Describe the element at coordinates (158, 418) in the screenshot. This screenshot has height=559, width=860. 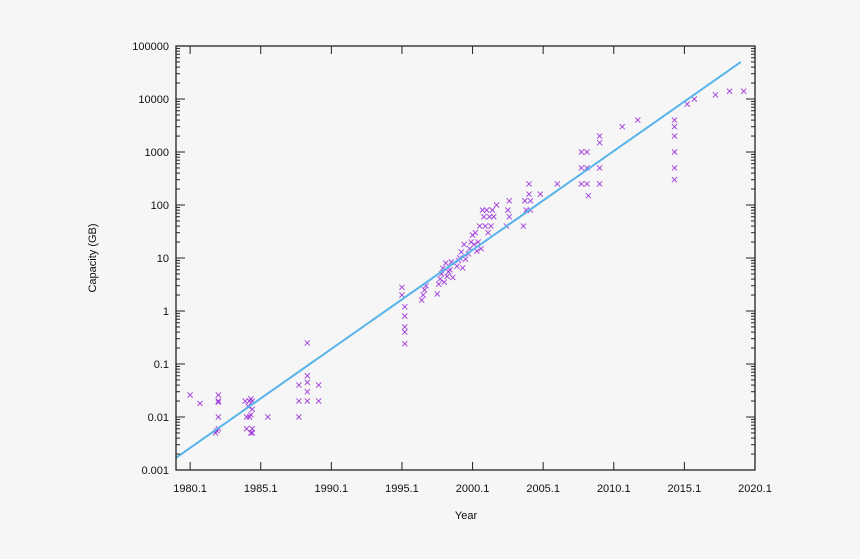
I see `y-tick-label: 0.01` at that location.